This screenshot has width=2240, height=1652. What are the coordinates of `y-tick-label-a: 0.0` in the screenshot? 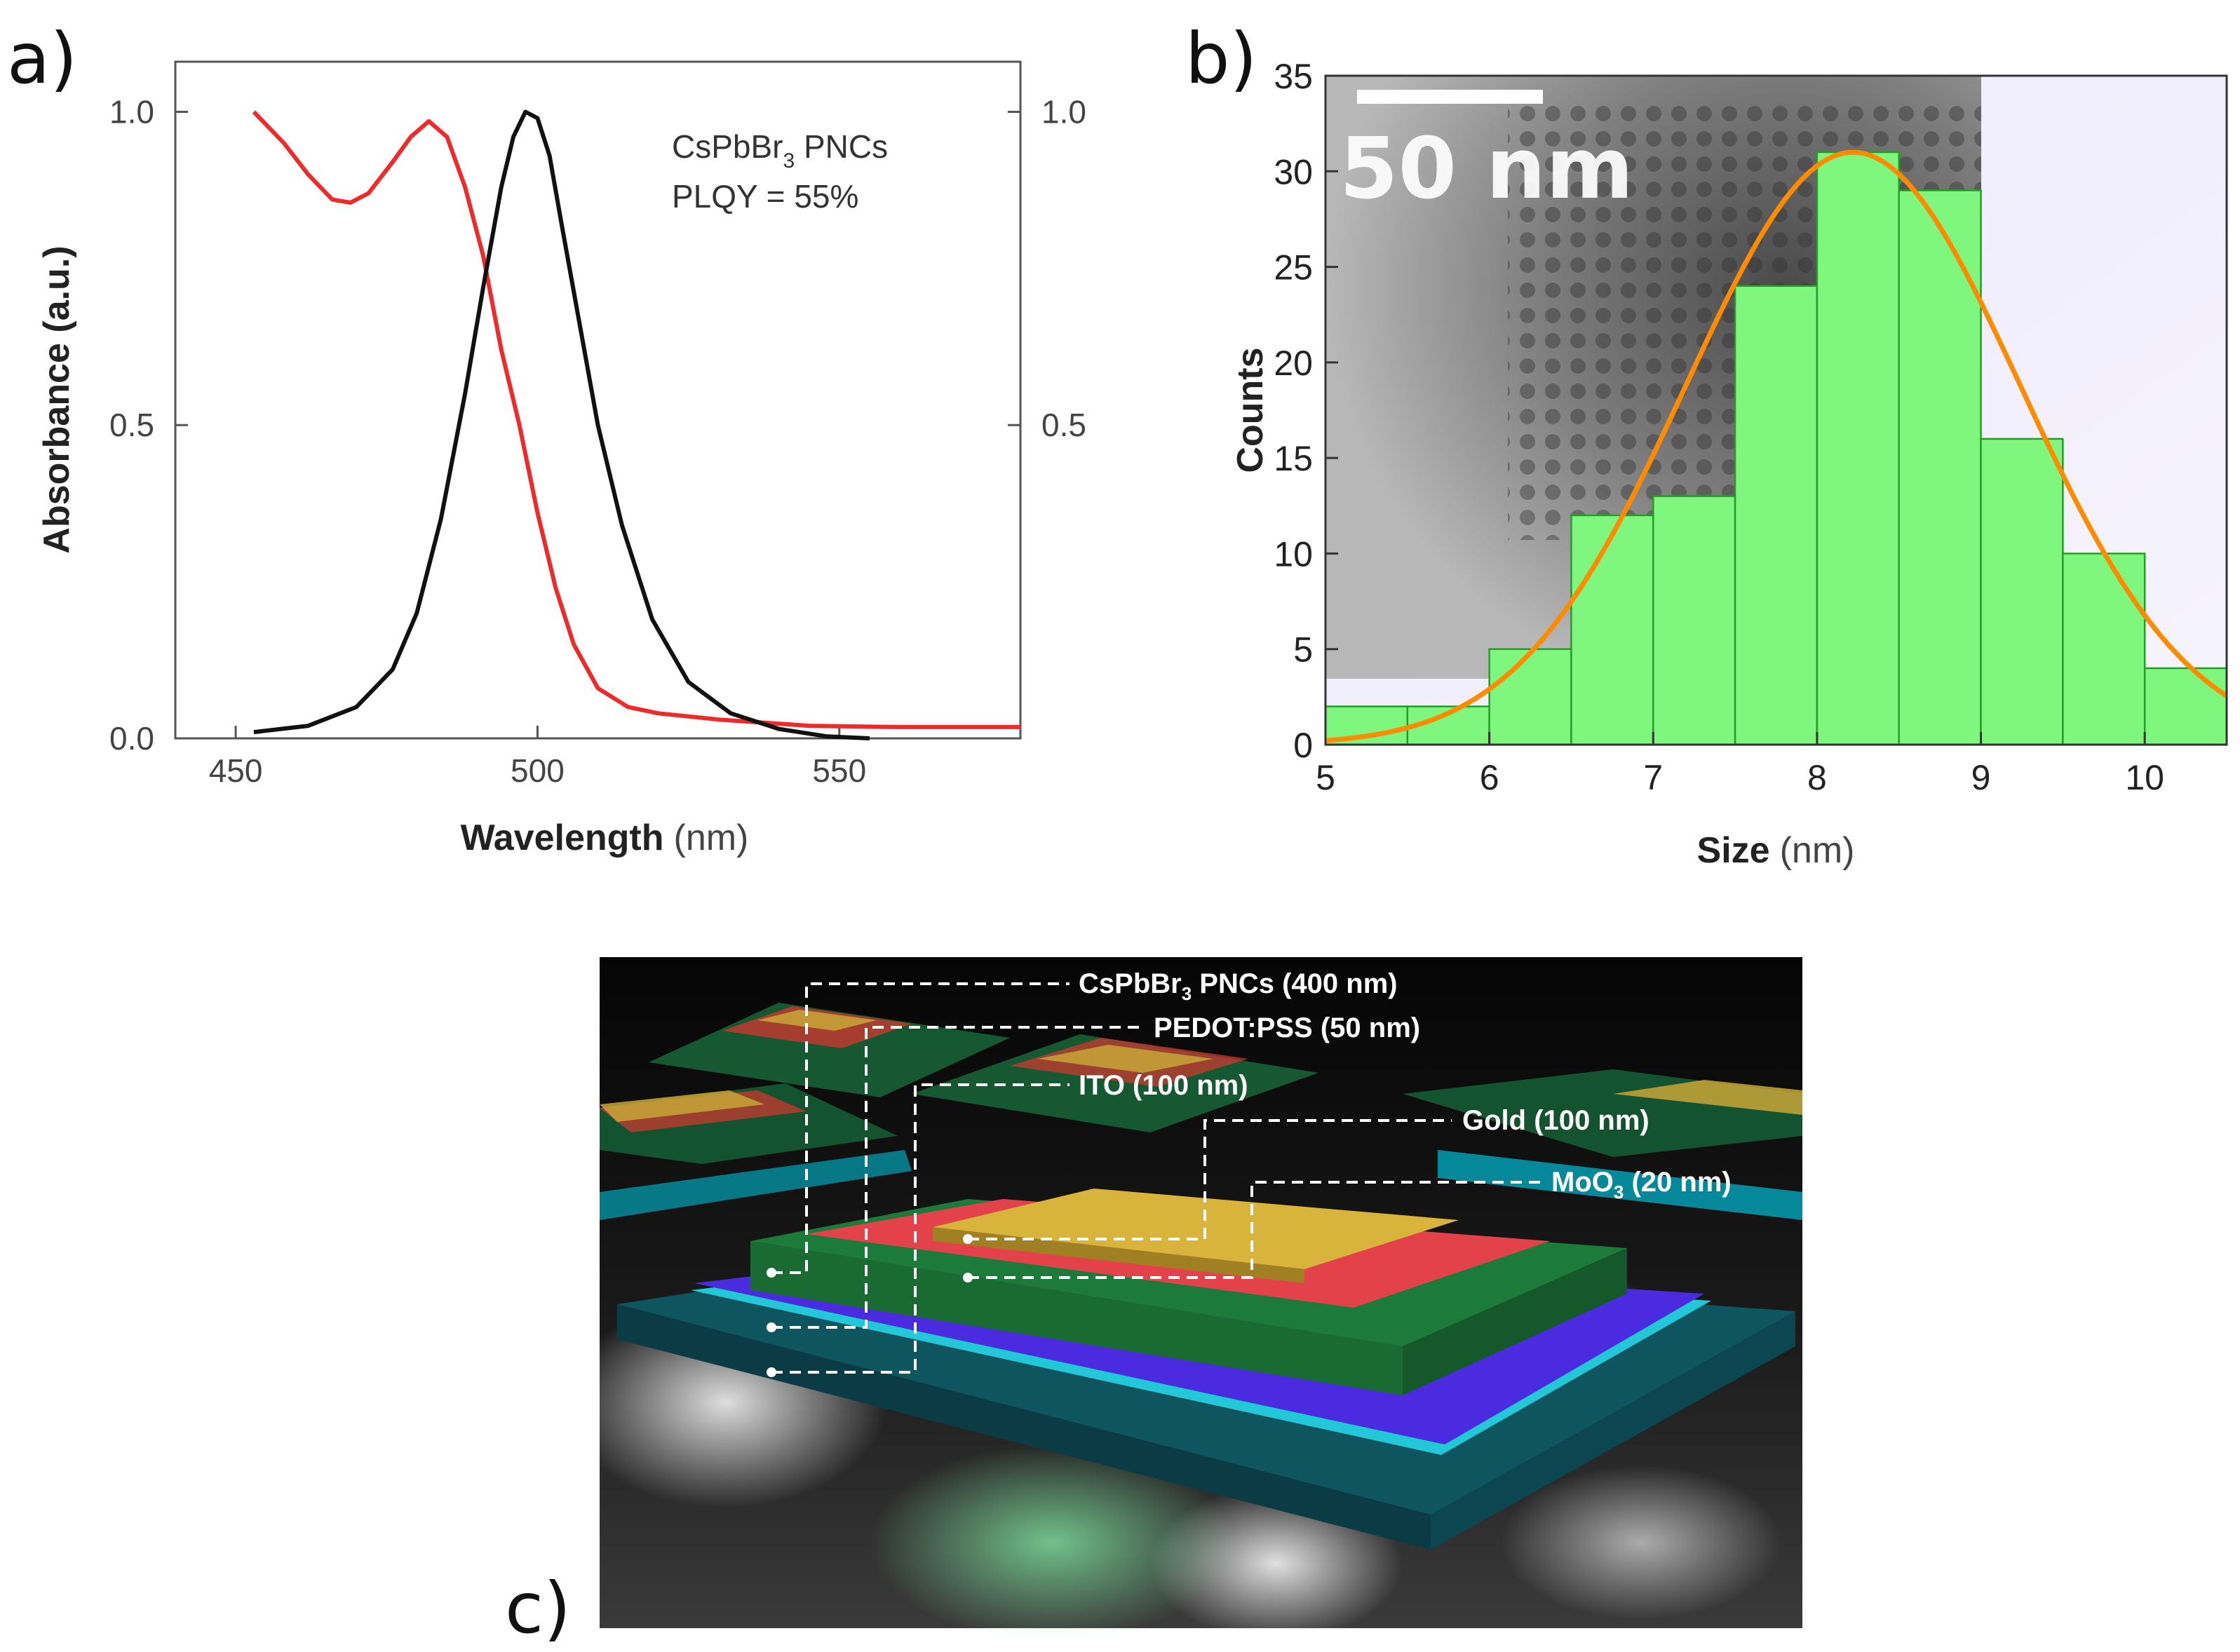 It's located at (131, 738).